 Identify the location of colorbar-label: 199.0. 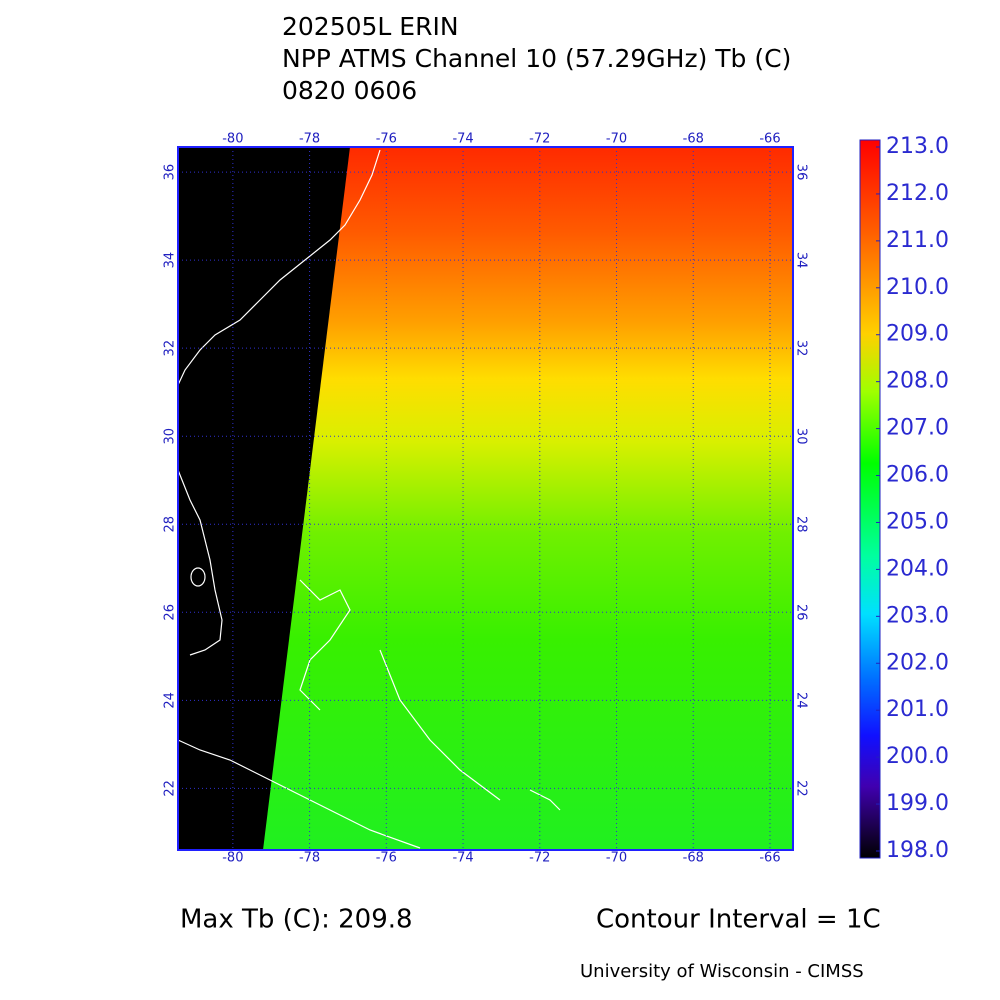
(917, 803).